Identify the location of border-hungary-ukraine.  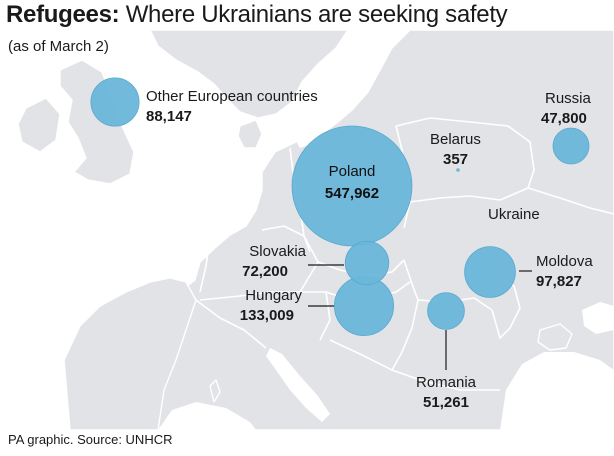
(411, 280).